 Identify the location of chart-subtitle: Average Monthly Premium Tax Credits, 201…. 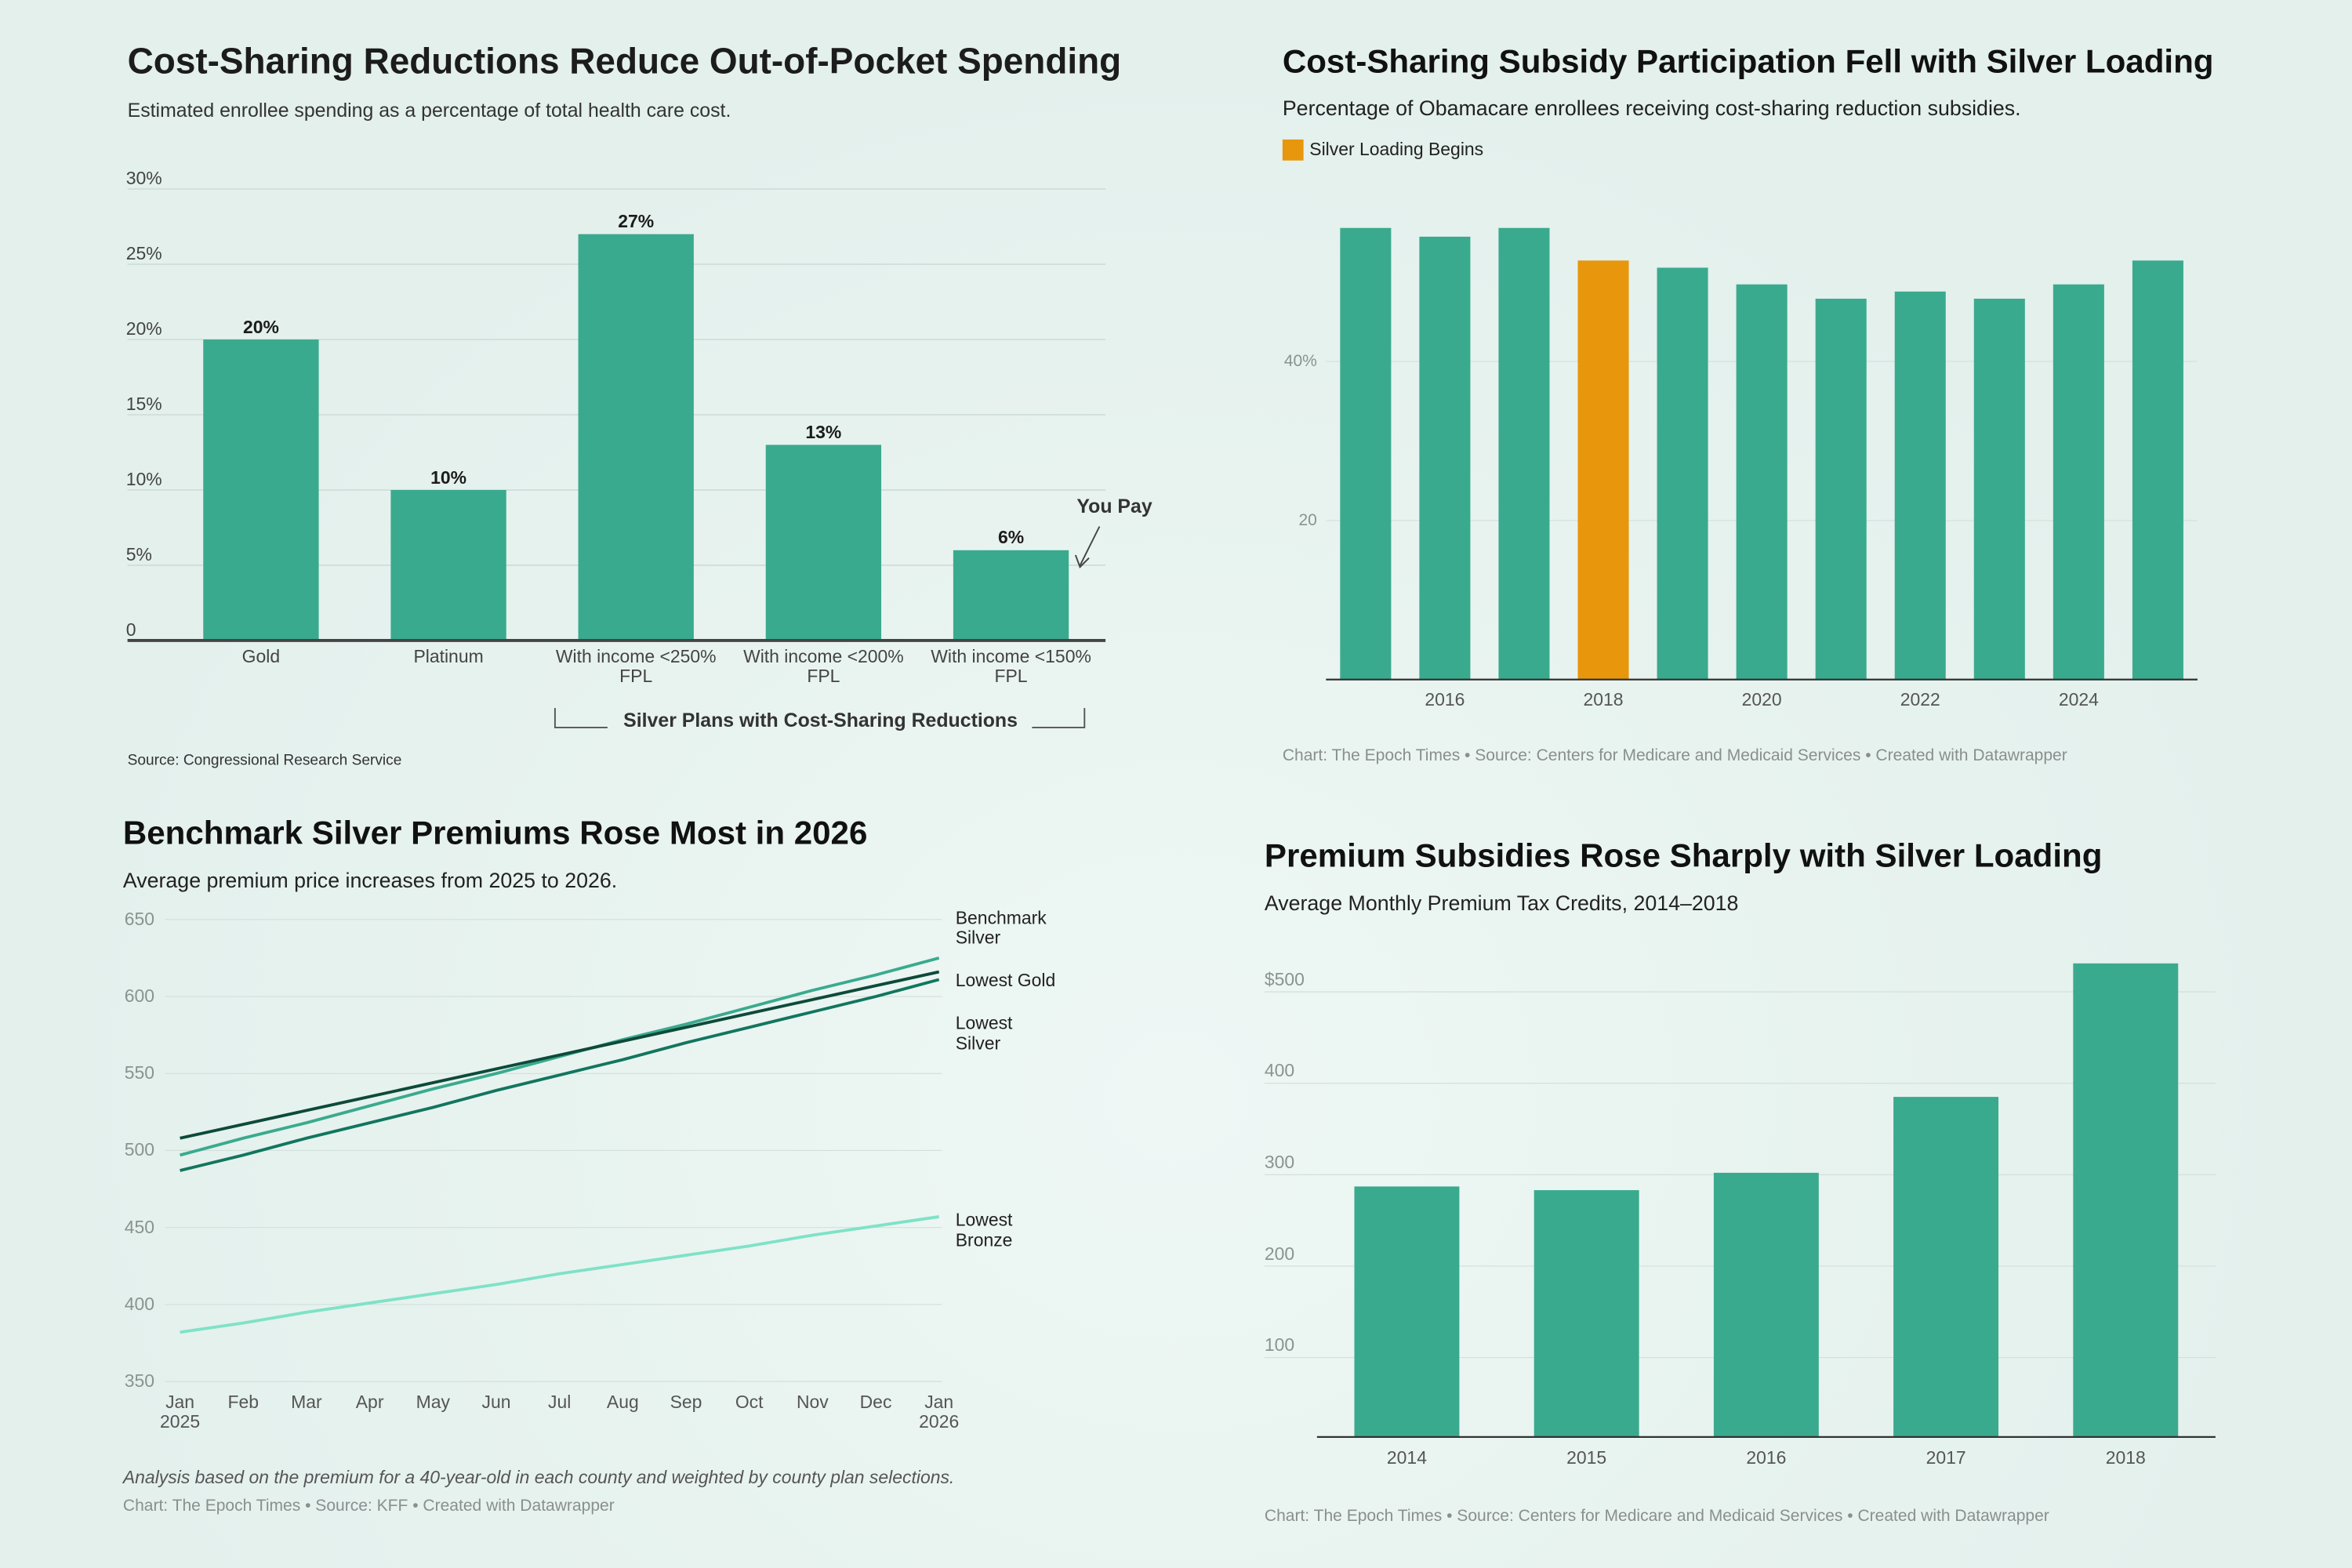
(1501, 903).